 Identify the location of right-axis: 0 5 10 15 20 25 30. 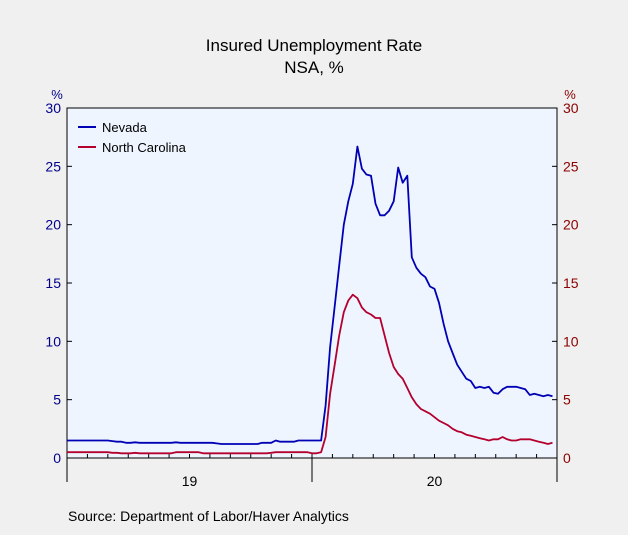
(565, 283).